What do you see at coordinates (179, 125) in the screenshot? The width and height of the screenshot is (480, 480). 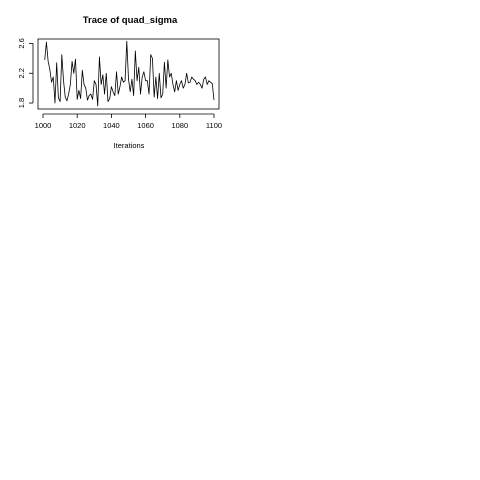 I see `x-tick-label: 1080` at bounding box center [179, 125].